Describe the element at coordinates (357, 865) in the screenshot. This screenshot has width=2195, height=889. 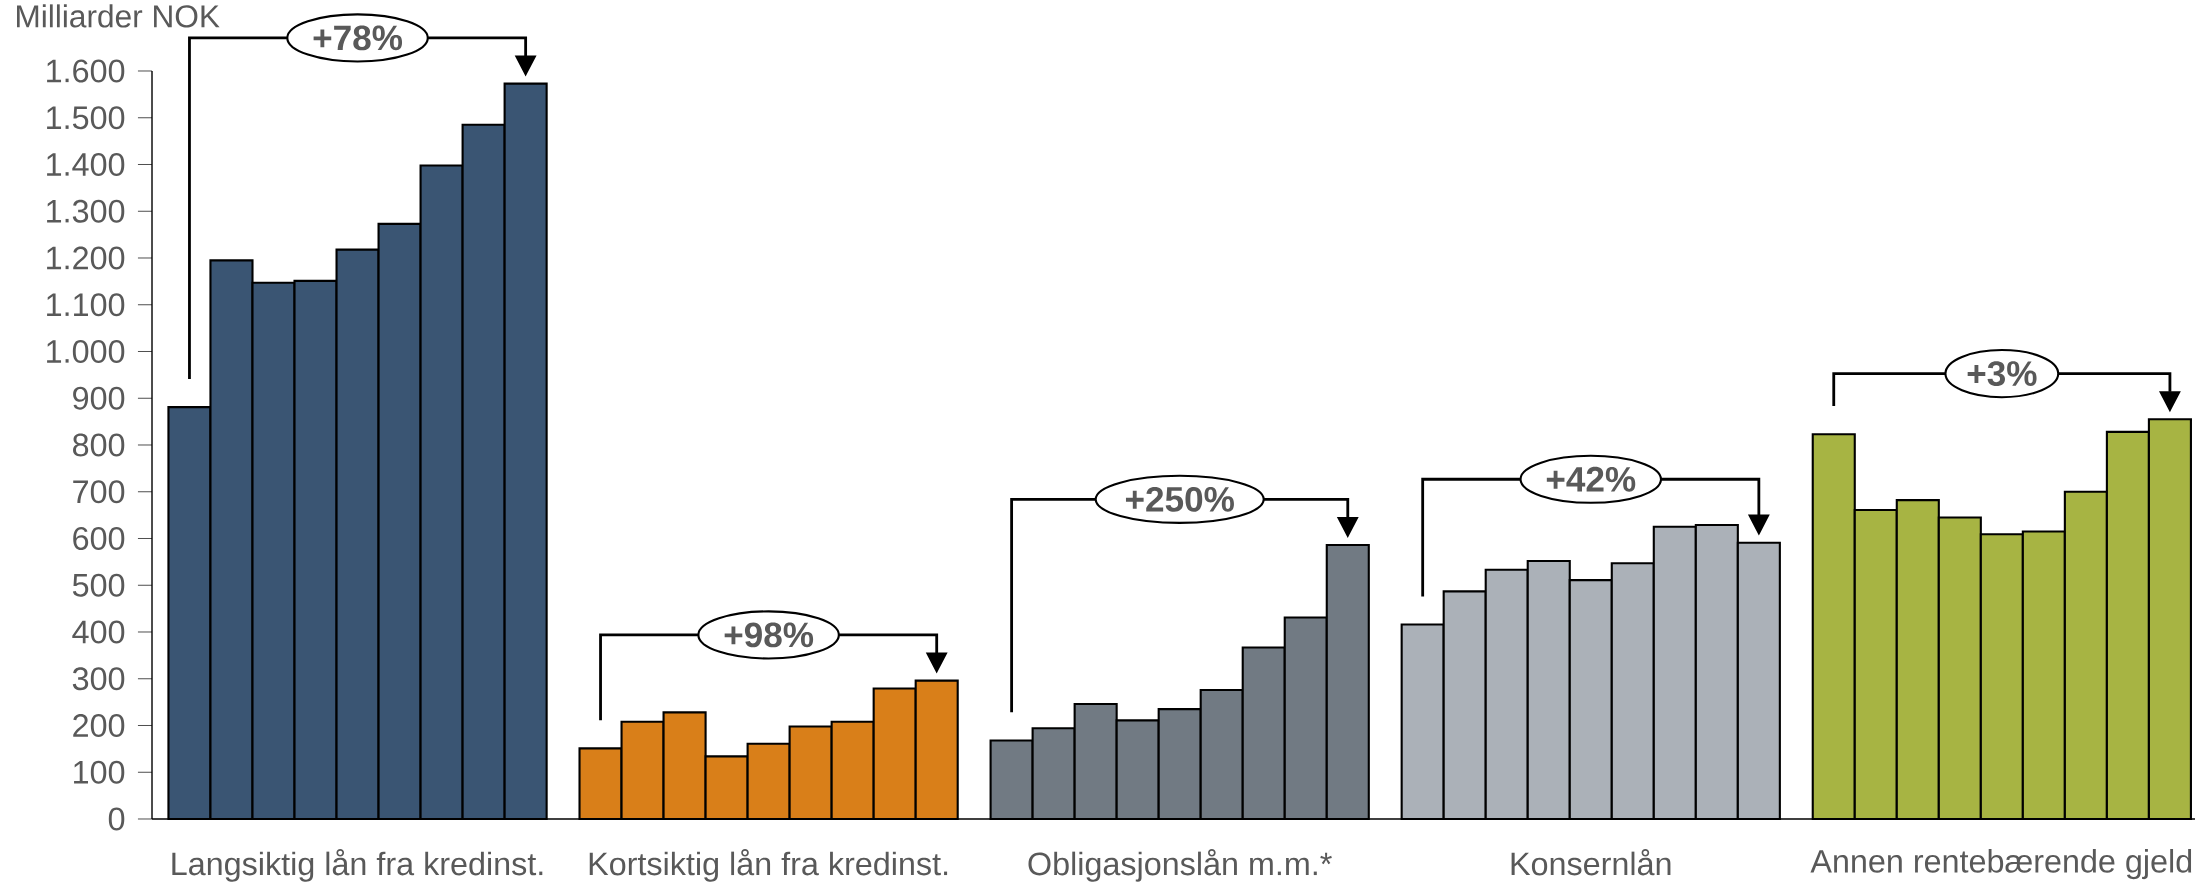
I see `x-tick-label: Langsiktig lån fra kredinst.` at that location.